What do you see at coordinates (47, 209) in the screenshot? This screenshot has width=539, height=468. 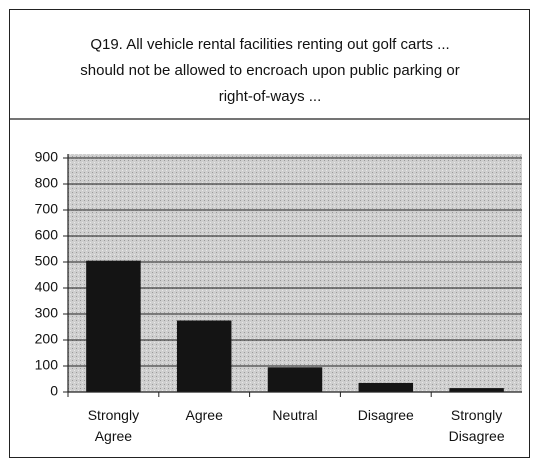 I see `y-tick-label: 700` at bounding box center [47, 209].